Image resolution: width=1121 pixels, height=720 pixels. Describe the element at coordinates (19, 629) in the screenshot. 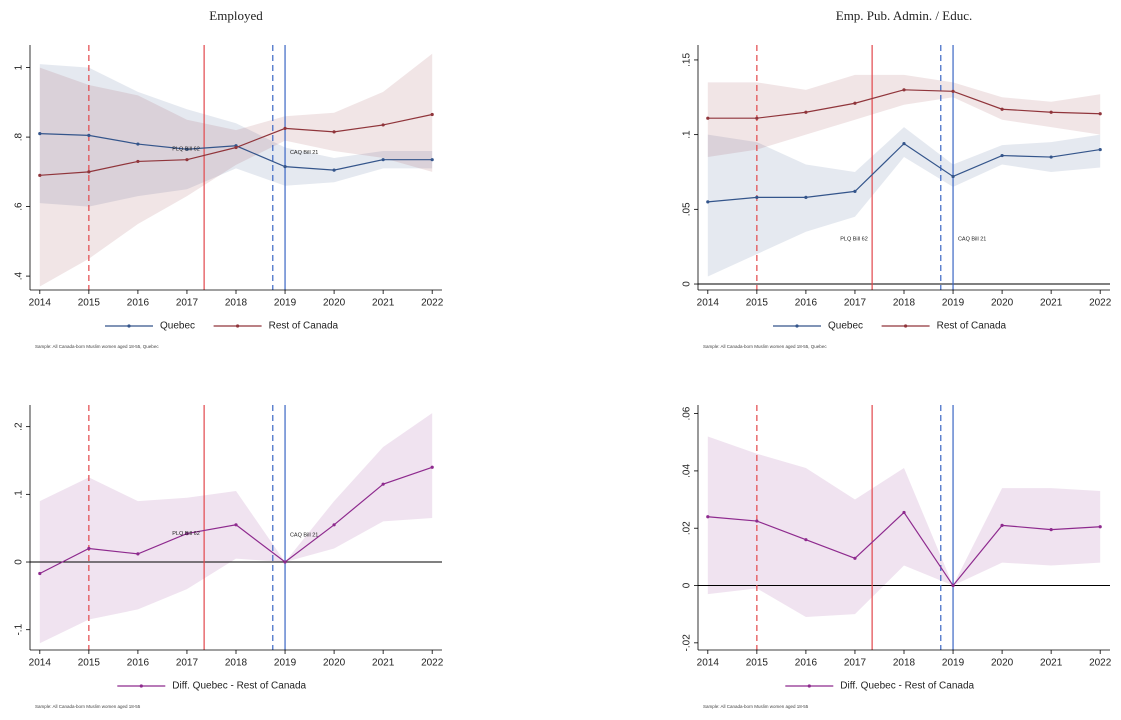

I see `y-tick-label: -.1` at that location.